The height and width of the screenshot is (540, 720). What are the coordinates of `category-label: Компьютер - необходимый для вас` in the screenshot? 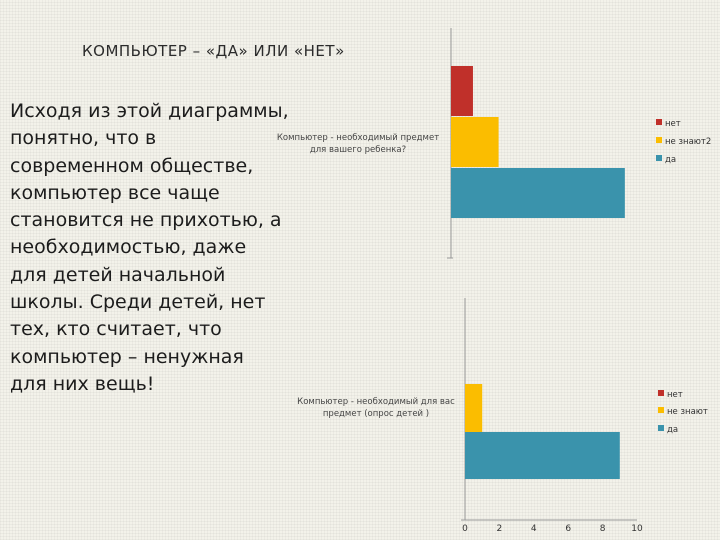 It's located at (376, 402).